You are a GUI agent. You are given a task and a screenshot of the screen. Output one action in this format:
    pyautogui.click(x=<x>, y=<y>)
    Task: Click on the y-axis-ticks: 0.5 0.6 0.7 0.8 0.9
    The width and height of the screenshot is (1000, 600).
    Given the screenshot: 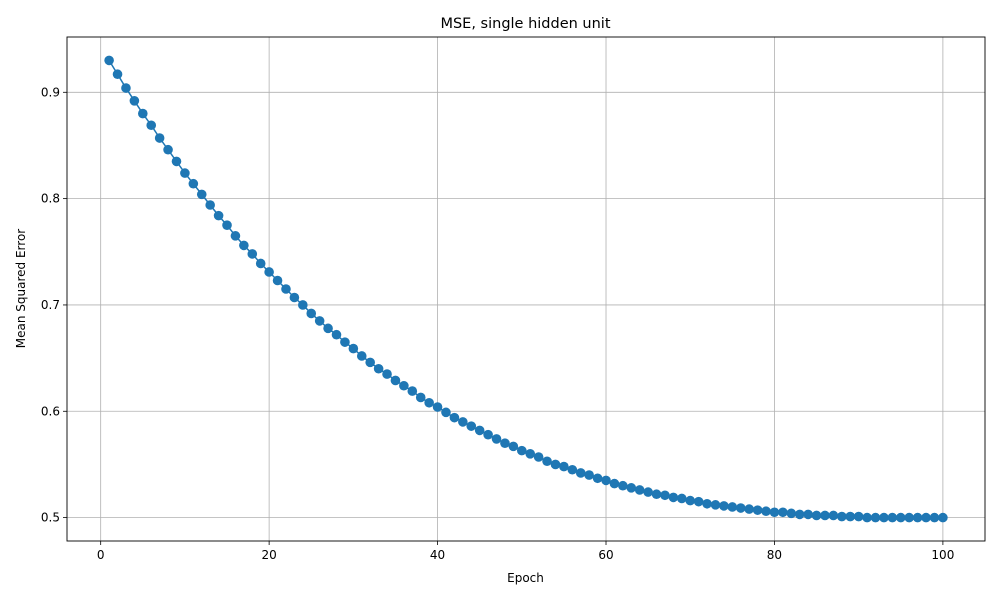 What is the action you would take?
    pyautogui.click(x=54, y=305)
    